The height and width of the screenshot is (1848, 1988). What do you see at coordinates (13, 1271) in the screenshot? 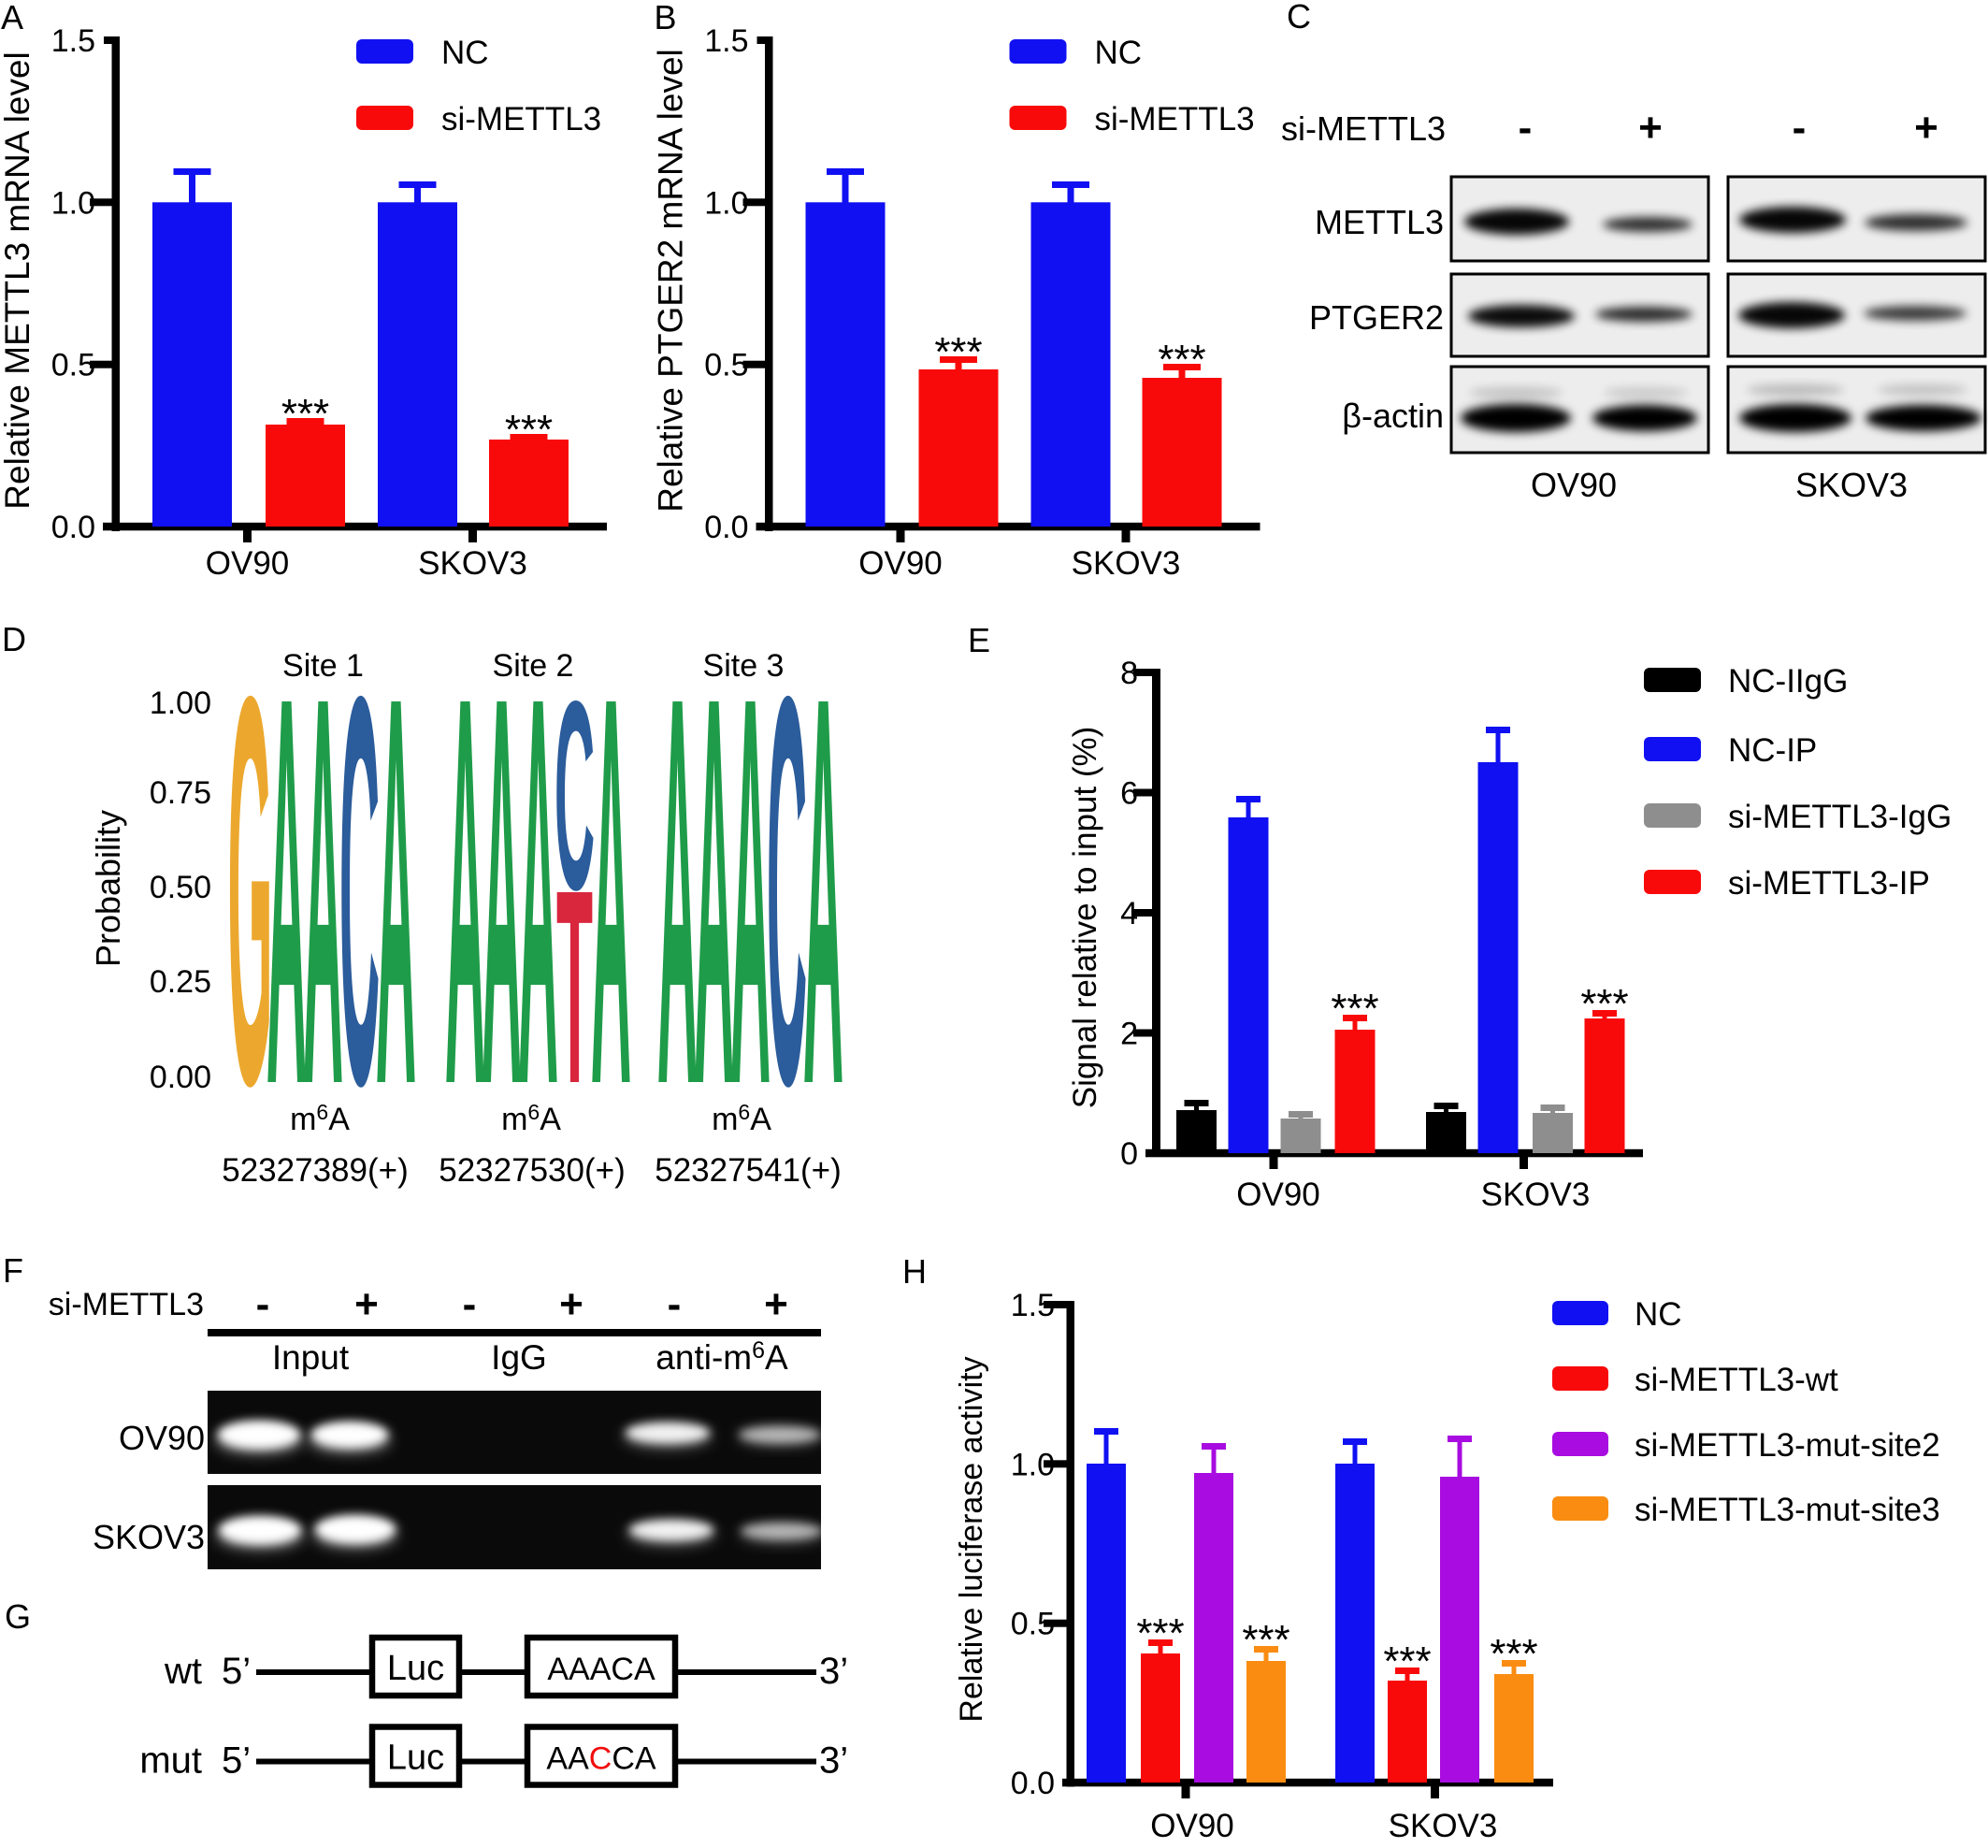
I see `svg-text: F` at bounding box center [13, 1271].